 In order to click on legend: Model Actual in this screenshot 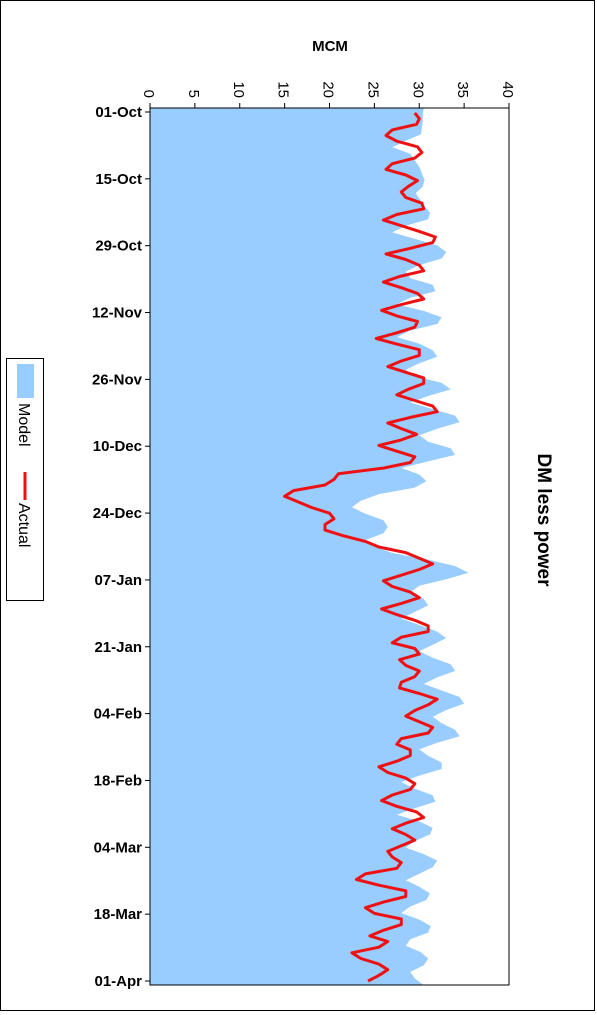, I will do `click(25, 479)`.